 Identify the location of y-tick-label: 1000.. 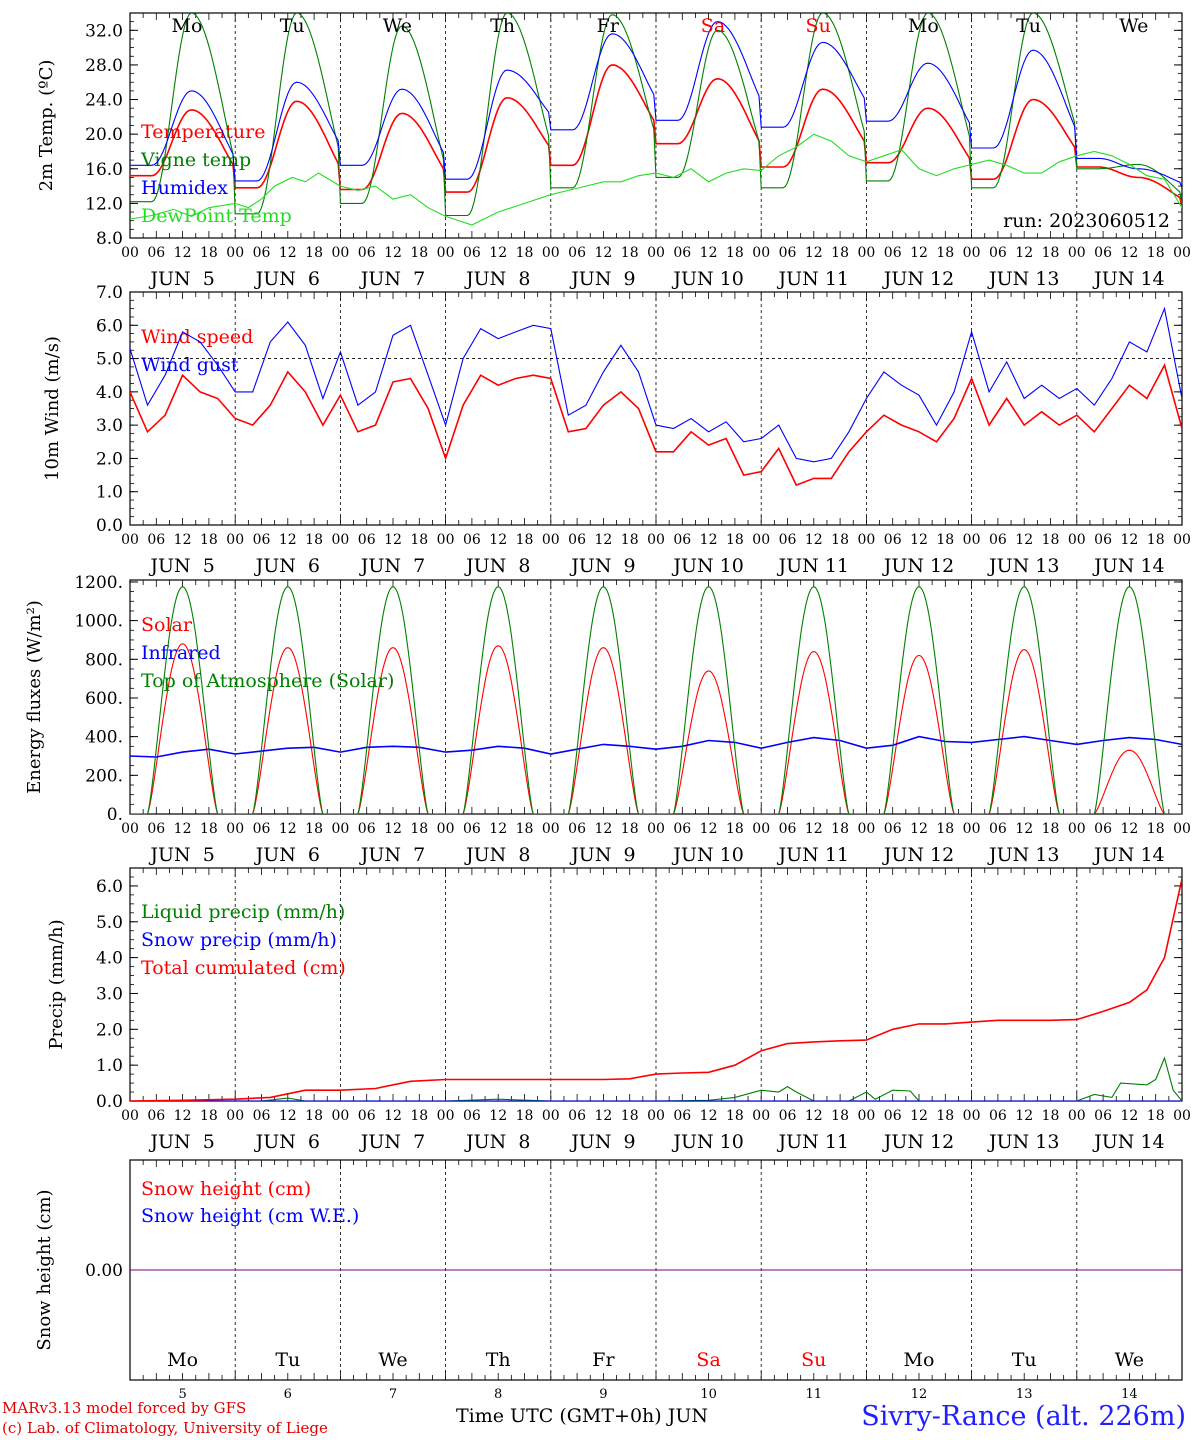
(98, 622).